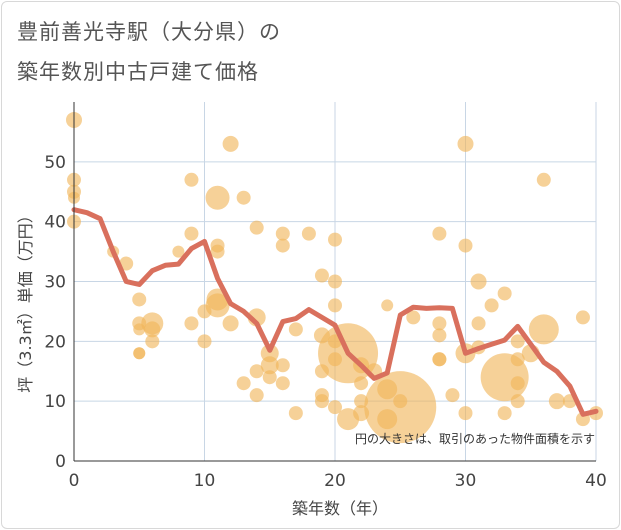  What do you see at coordinates (60, 462) in the screenshot?
I see `y-tick-label: 0` at bounding box center [60, 462].